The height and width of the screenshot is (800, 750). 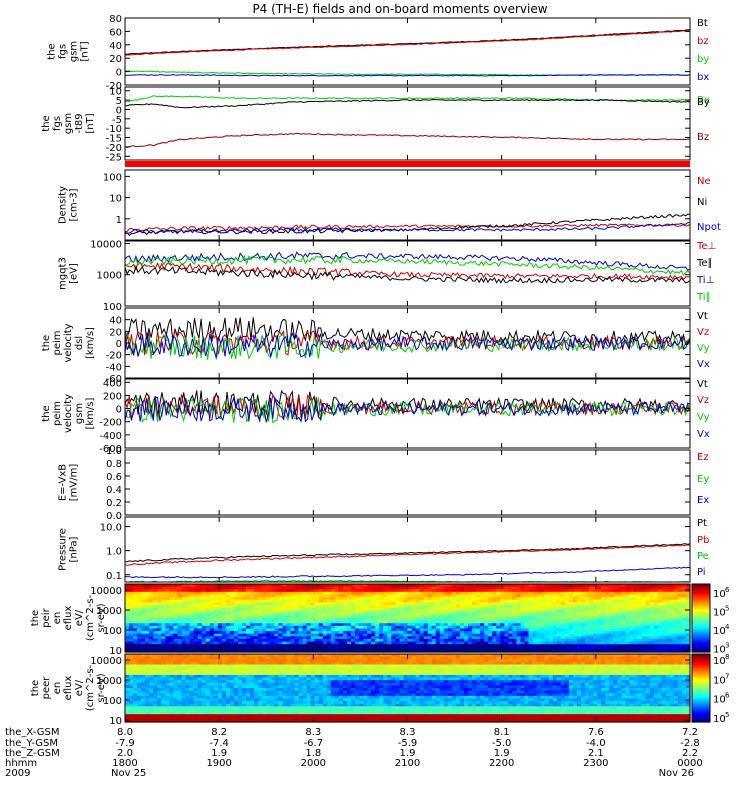 What do you see at coordinates (119, 410) in the screenshot?
I see `y-tick-label: 0` at bounding box center [119, 410].